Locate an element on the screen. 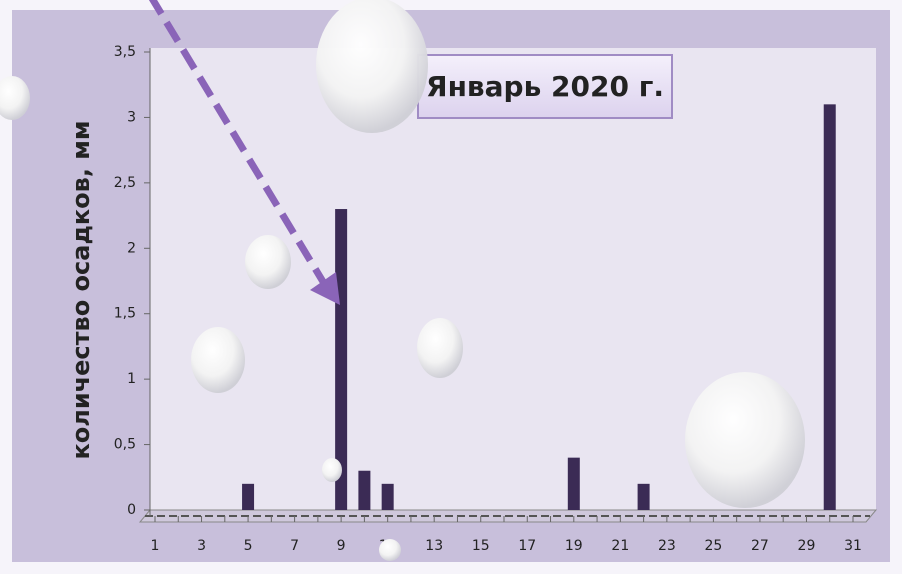 The image size is (902, 574). title-box is located at coordinates (545, 86).